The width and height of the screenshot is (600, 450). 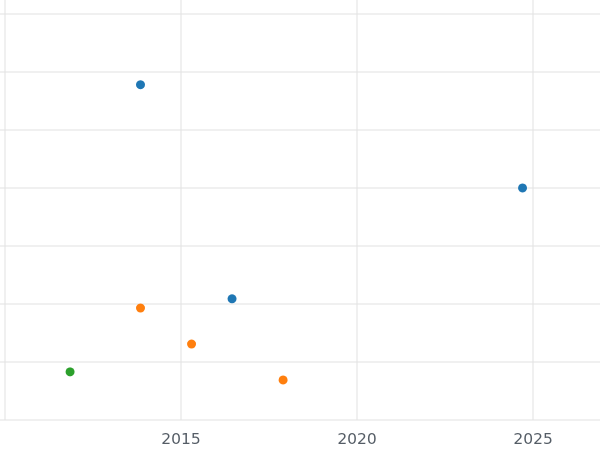 What do you see at coordinates (70, 372) in the screenshot?
I see `data-point-series-green` at bounding box center [70, 372].